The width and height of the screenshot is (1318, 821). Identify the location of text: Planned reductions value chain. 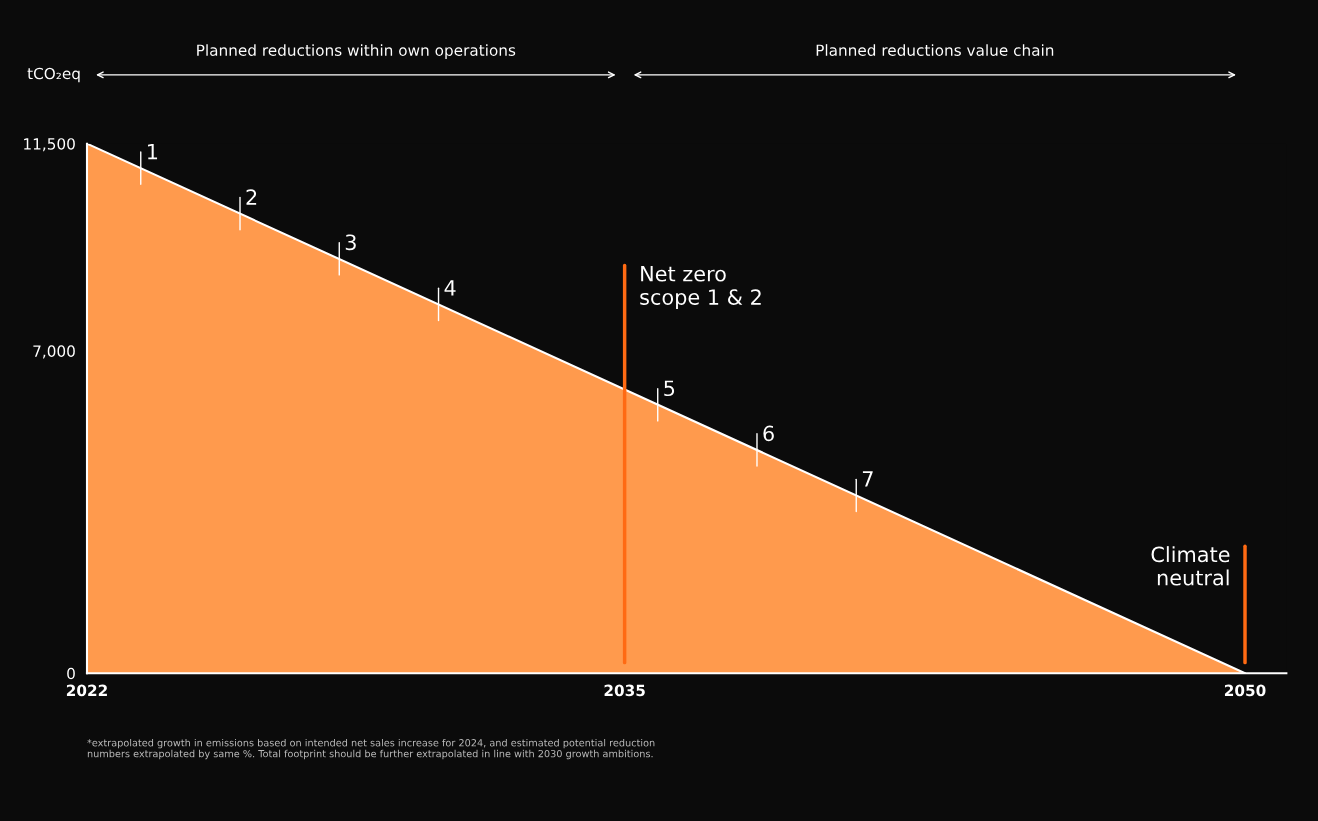
(935, 50).